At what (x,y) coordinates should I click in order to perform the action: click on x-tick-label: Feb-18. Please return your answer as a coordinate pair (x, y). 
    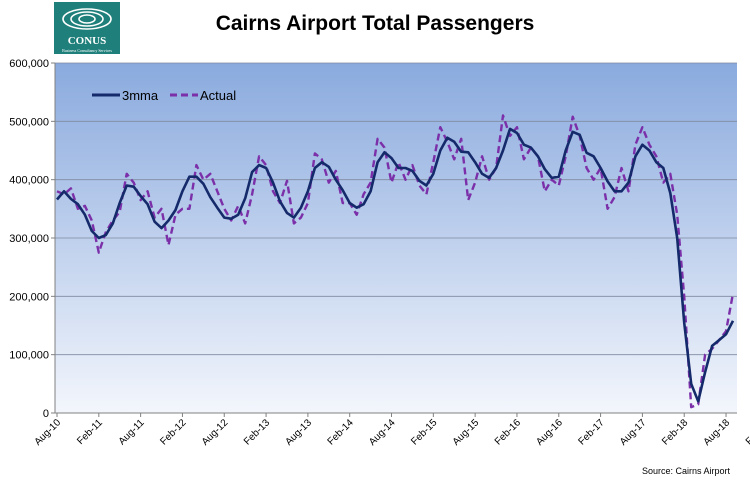
    Looking at the image, I should click on (675, 432).